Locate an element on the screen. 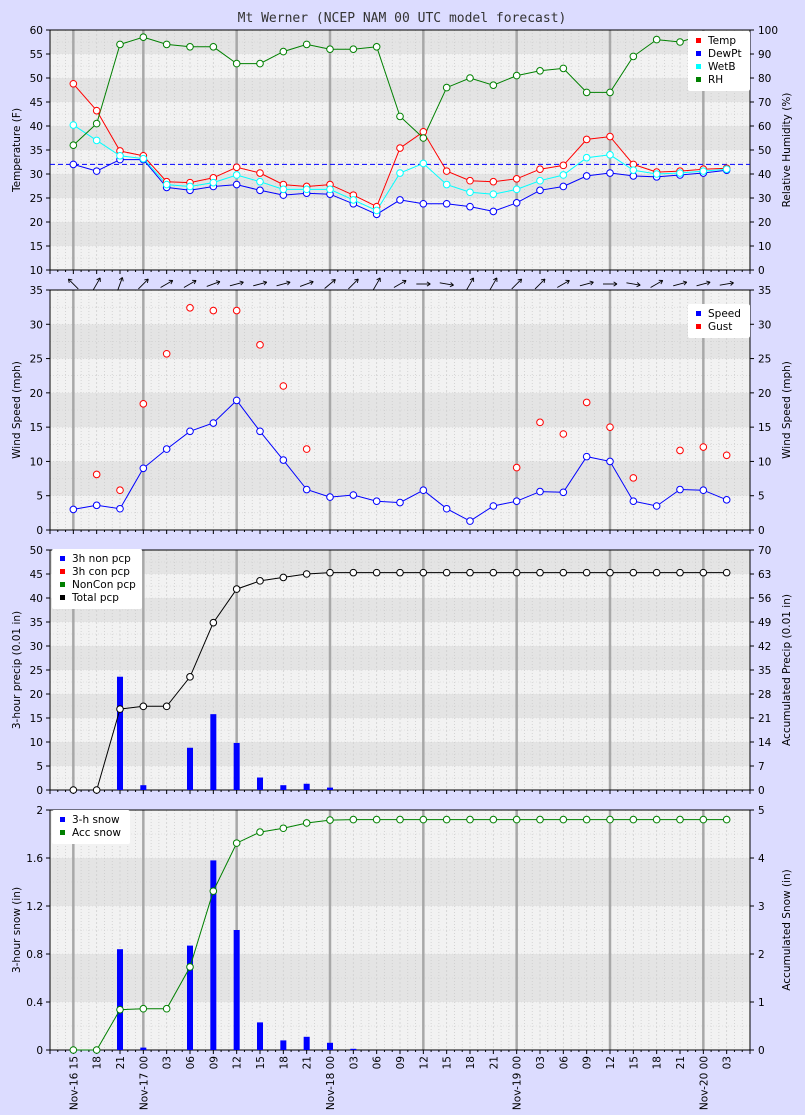  legend-label: Temp is located at coordinates (721, 41).